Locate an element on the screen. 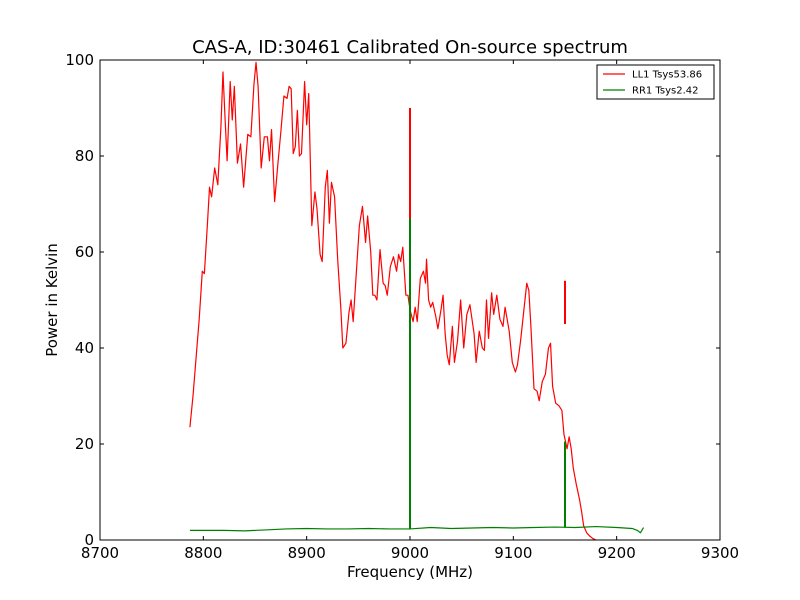  legend: LL1 Tsys53.86 RR1 Tsys2.42 is located at coordinates (655, 82).